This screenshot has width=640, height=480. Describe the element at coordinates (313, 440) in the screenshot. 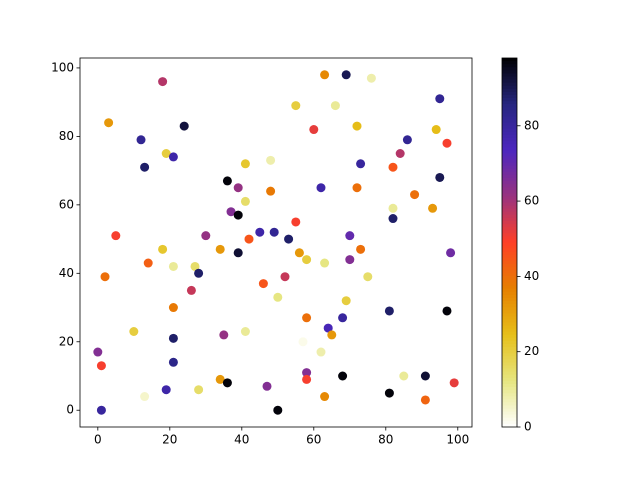

I see `x-tick-label: 60` at that location.